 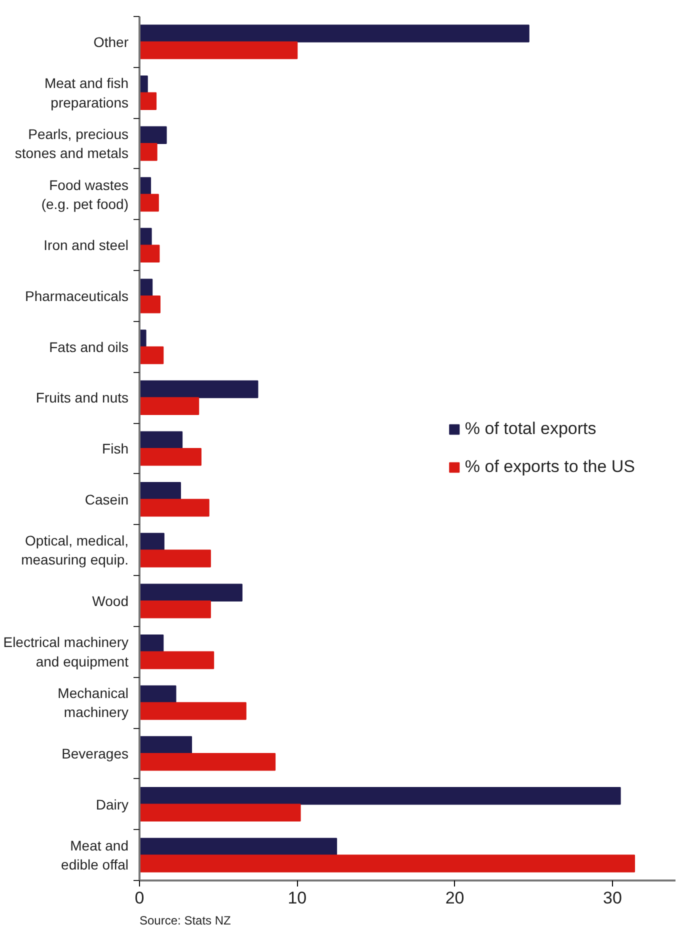 I want to click on y-tick-label: Pharmaceuticals, so click(x=77, y=296).